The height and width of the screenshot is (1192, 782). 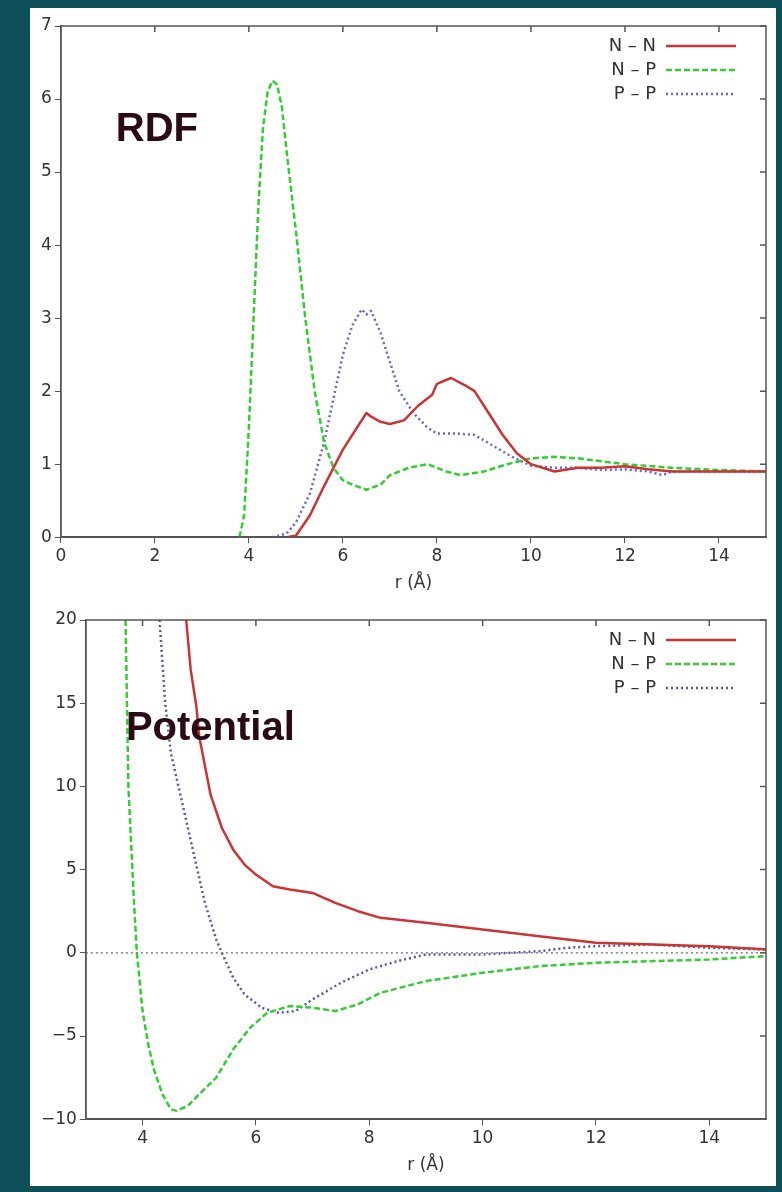 I want to click on y-tick-label: 10, so click(x=66, y=784).